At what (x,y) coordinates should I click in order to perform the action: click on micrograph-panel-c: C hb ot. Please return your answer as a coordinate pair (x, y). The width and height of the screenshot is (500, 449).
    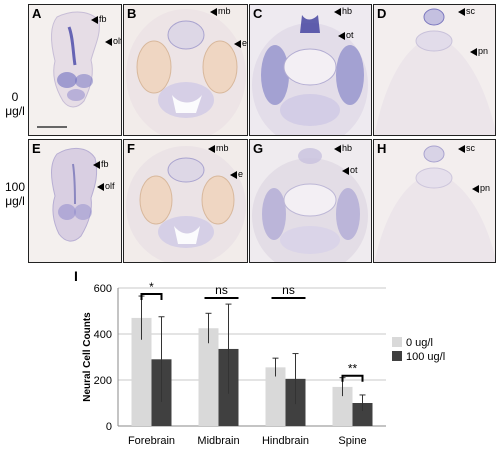
    Looking at the image, I should click on (310, 70).